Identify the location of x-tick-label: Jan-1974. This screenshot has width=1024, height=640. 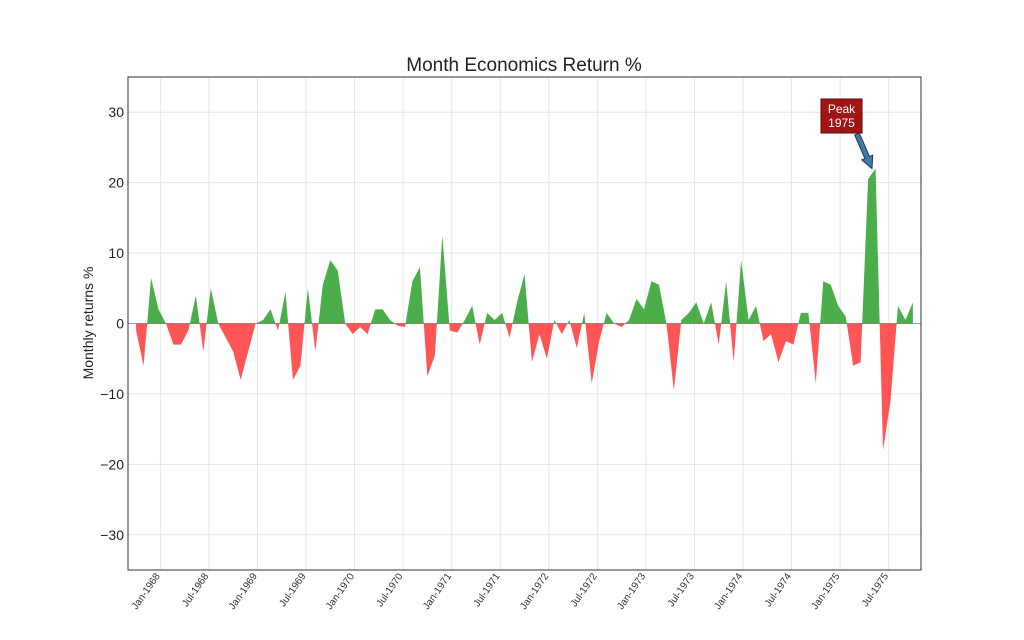
(729, 591).